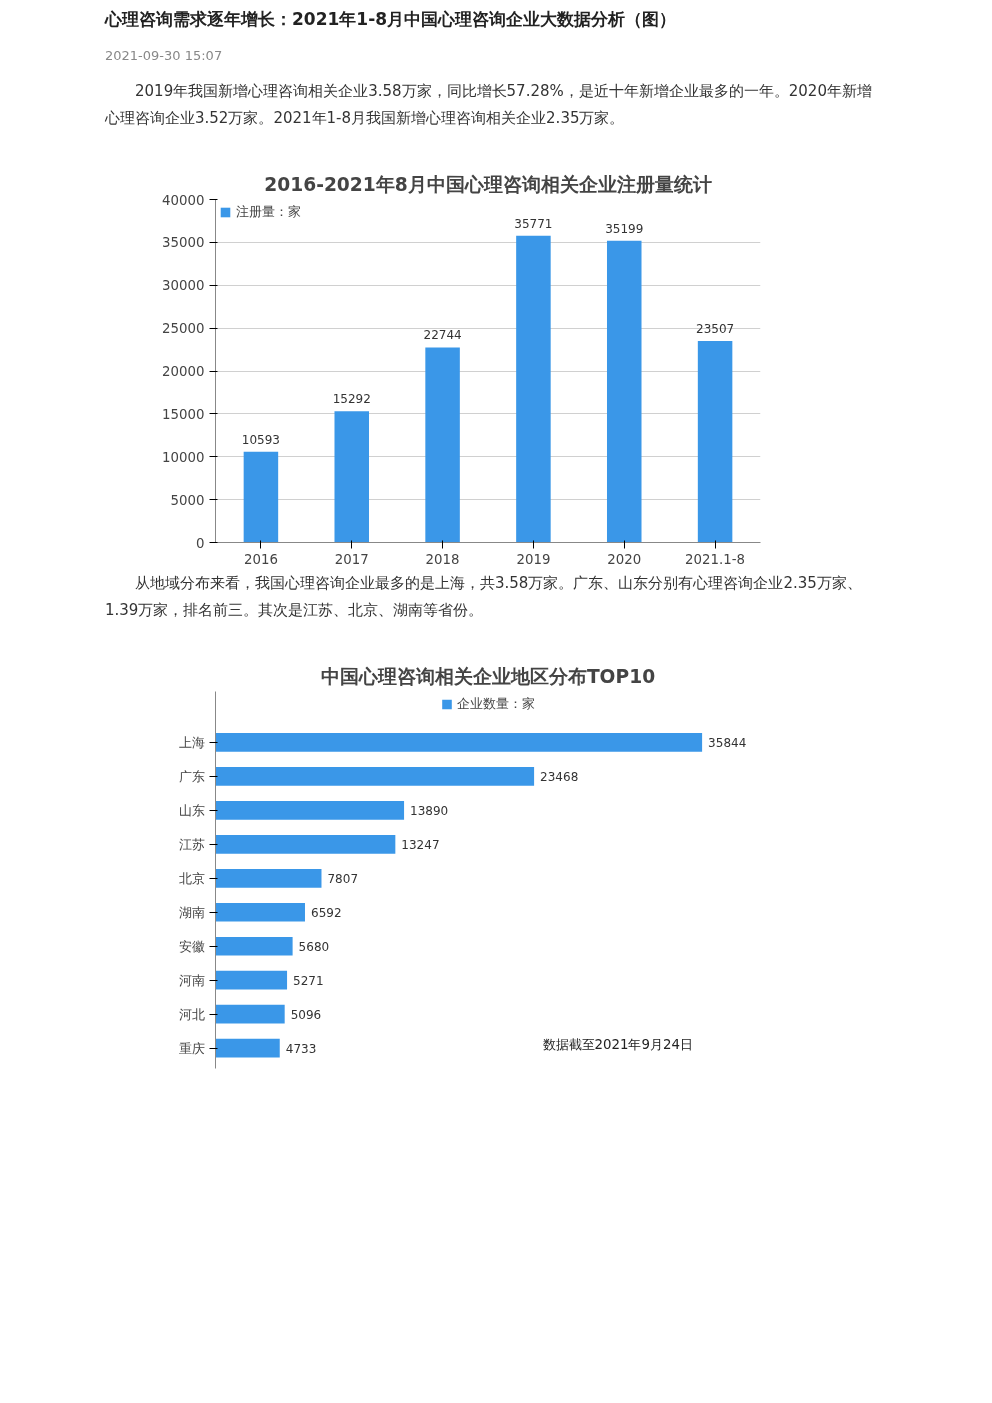 This screenshot has width=992, height=1403. Describe the element at coordinates (187, 500) in the screenshot. I see `y-tick-label: 5000` at that location.